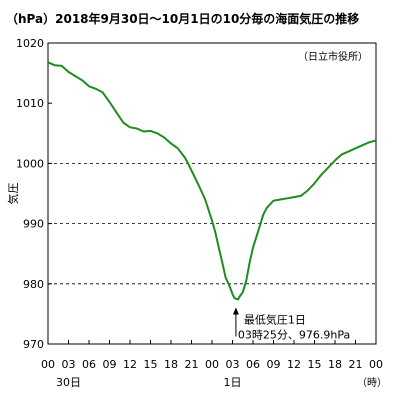 Image resolution: width=400 pixels, height=400 pixels. What do you see at coordinates (33, 344) in the screenshot?
I see `y-tick-label: 970` at bounding box center [33, 344].